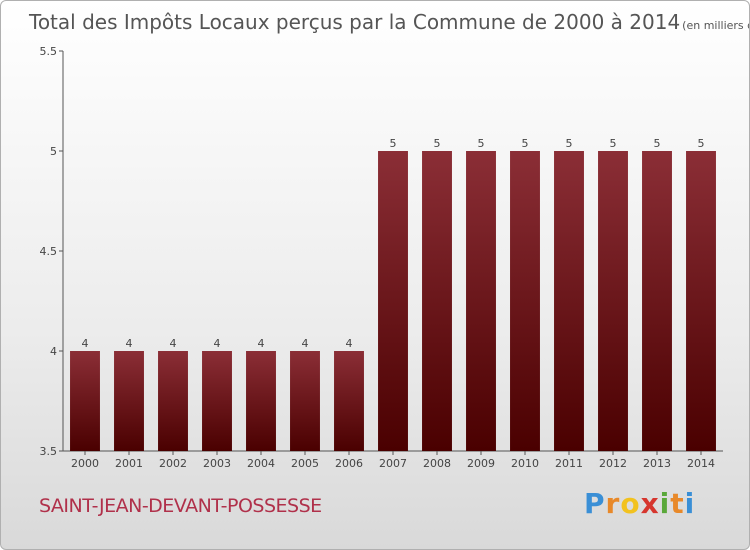  What do you see at coordinates (630, 503) in the screenshot?
I see `logo-letter: o` at bounding box center [630, 503].